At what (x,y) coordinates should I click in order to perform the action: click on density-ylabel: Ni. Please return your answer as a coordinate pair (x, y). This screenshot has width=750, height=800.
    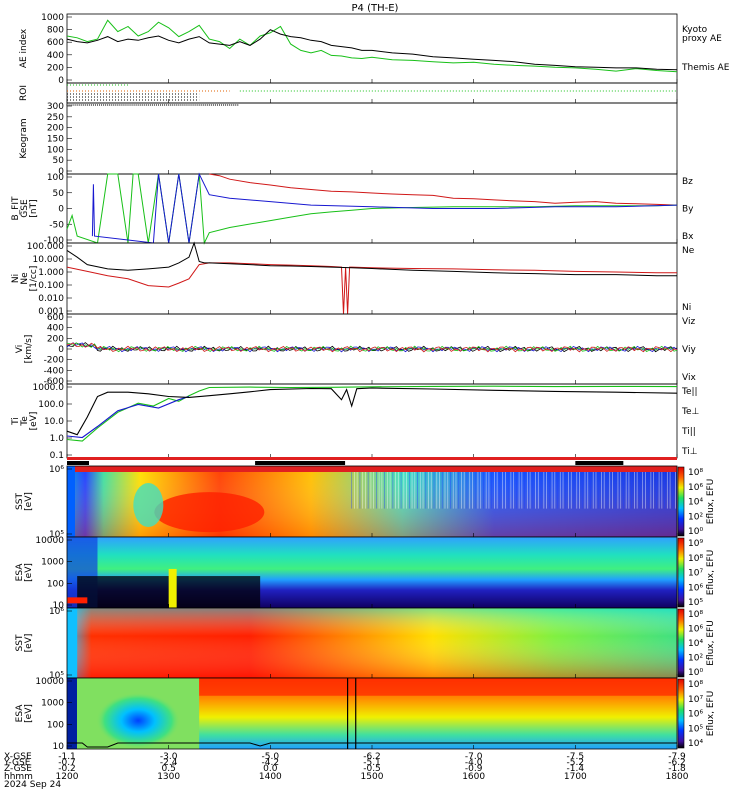
    Looking at the image, I should click on (16, 278).